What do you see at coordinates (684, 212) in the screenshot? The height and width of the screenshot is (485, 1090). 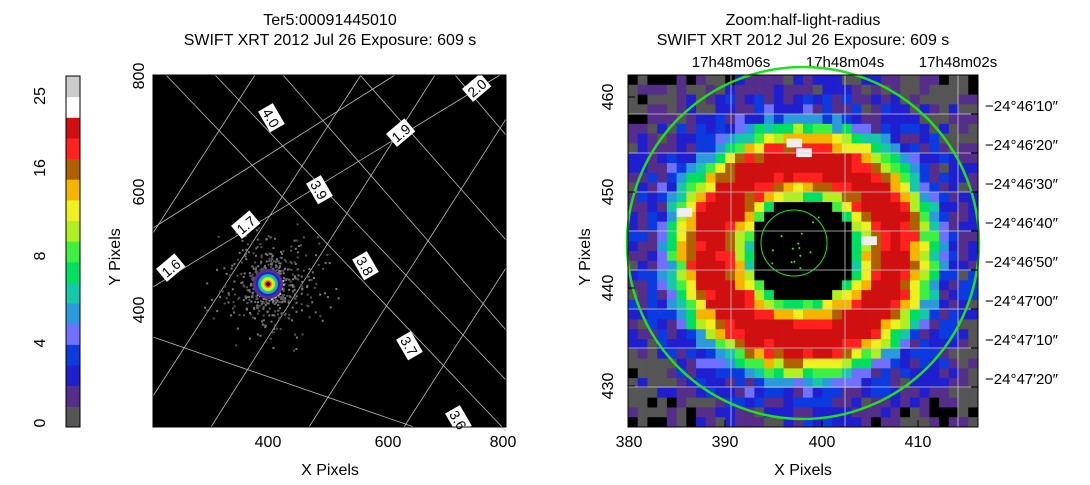 I see `hot-pixel` at bounding box center [684, 212].